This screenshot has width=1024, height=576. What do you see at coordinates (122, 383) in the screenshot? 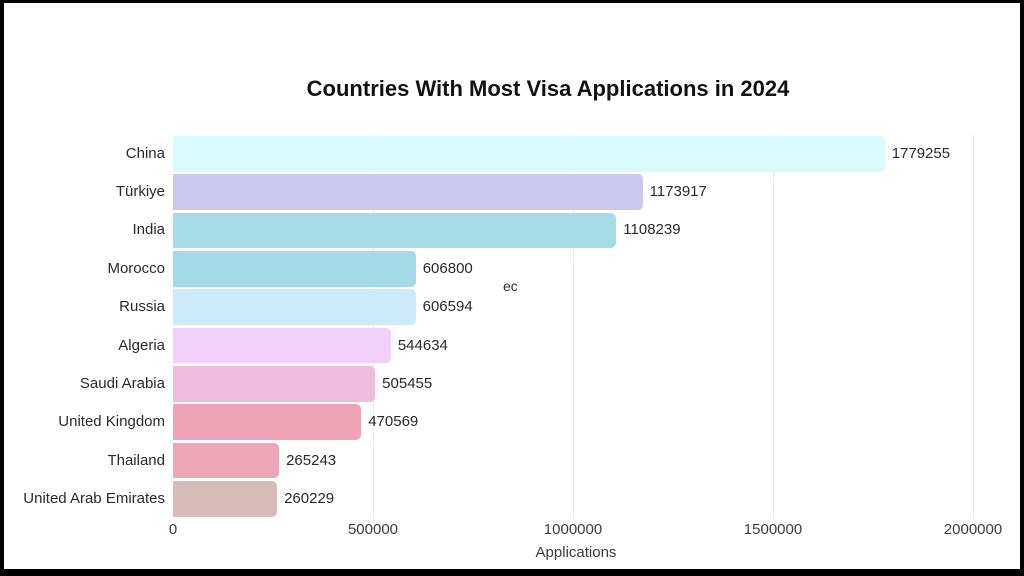
I see `bar-category-label: Saudi Arabia` at bounding box center [122, 383].